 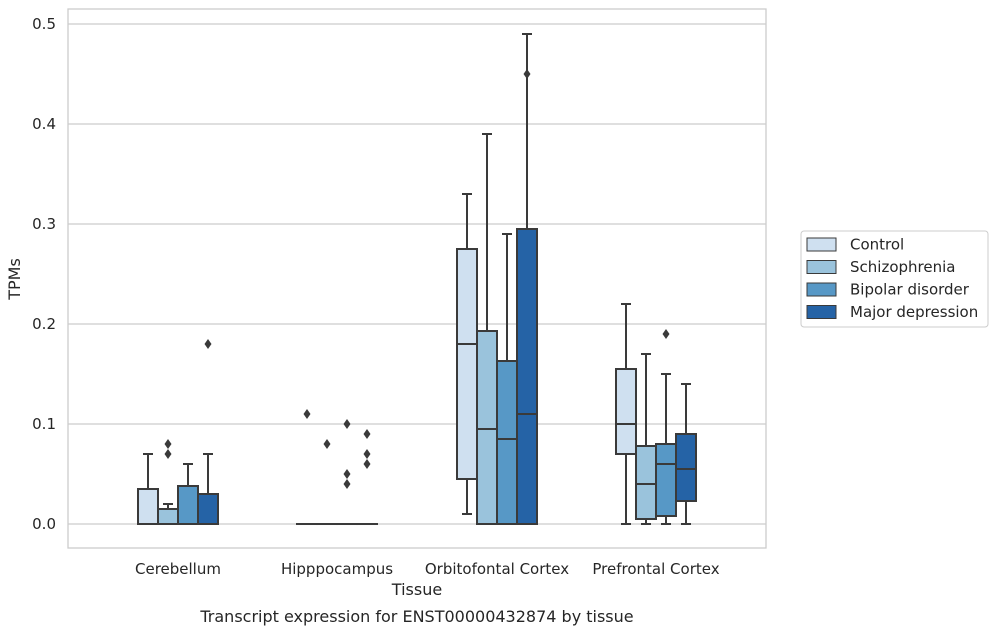 I want to click on legend-frame, so click(x=894, y=279).